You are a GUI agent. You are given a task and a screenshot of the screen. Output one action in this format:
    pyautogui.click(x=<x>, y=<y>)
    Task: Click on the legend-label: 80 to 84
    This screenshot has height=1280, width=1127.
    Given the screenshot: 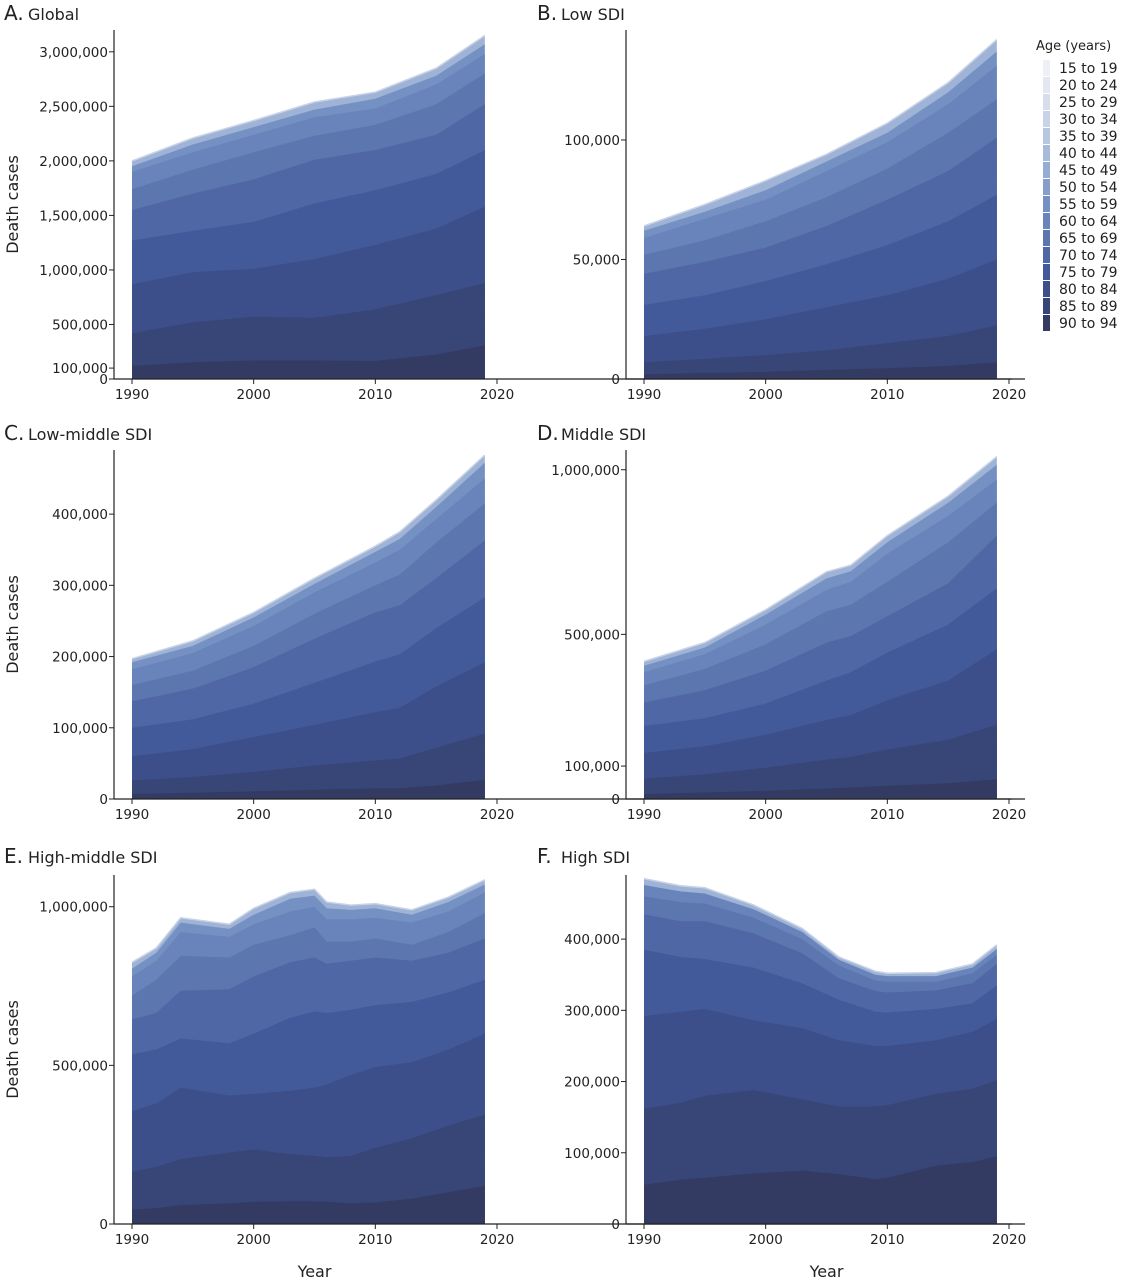 What is the action you would take?
    pyautogui.click(x=1088, y=290)
    